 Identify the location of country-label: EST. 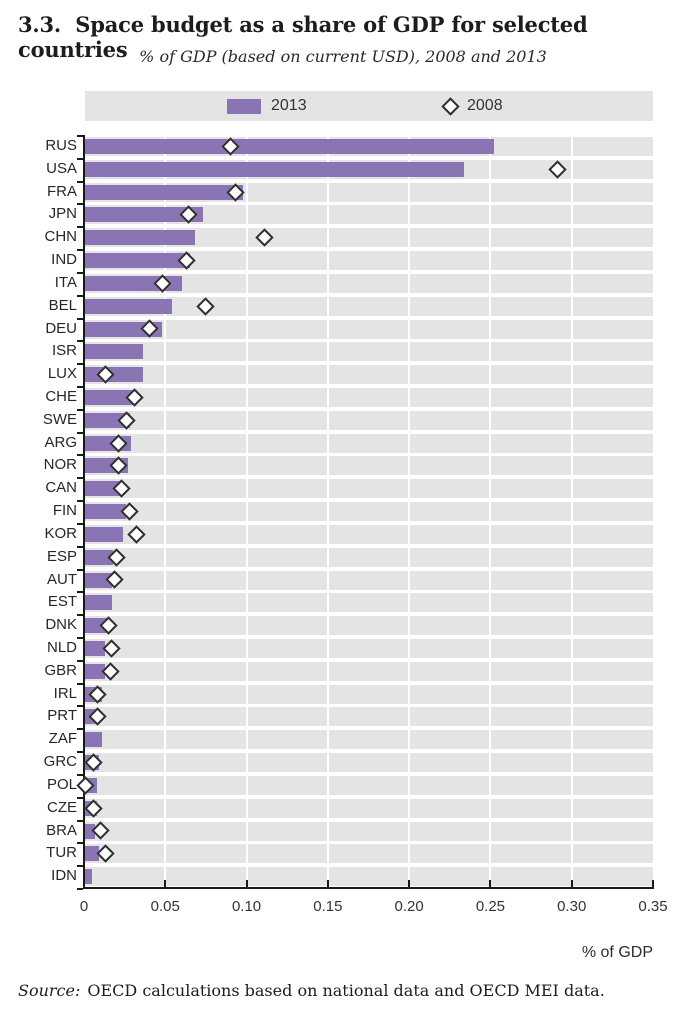
(62, 602).